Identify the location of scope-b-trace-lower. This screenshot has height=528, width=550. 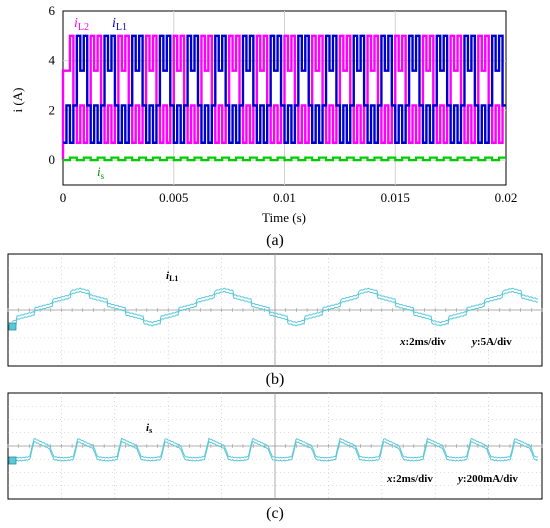
(275, 308).